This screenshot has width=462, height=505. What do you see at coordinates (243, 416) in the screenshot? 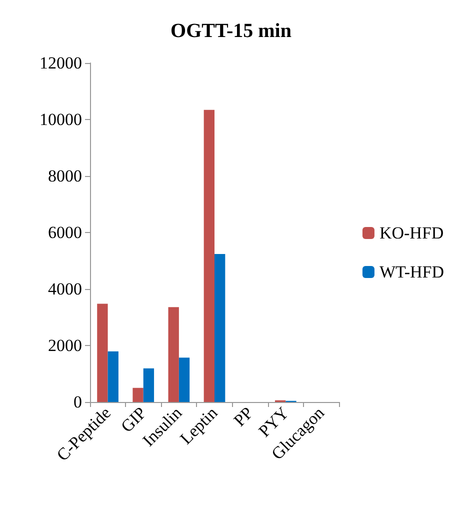
I see `x-tick-label: PP` at bounding box center [243, 416].